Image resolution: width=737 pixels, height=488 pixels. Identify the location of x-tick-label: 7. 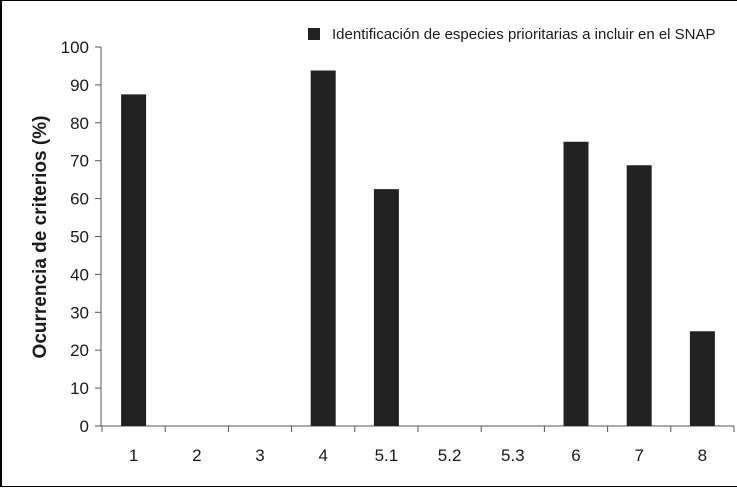
(638, 455).